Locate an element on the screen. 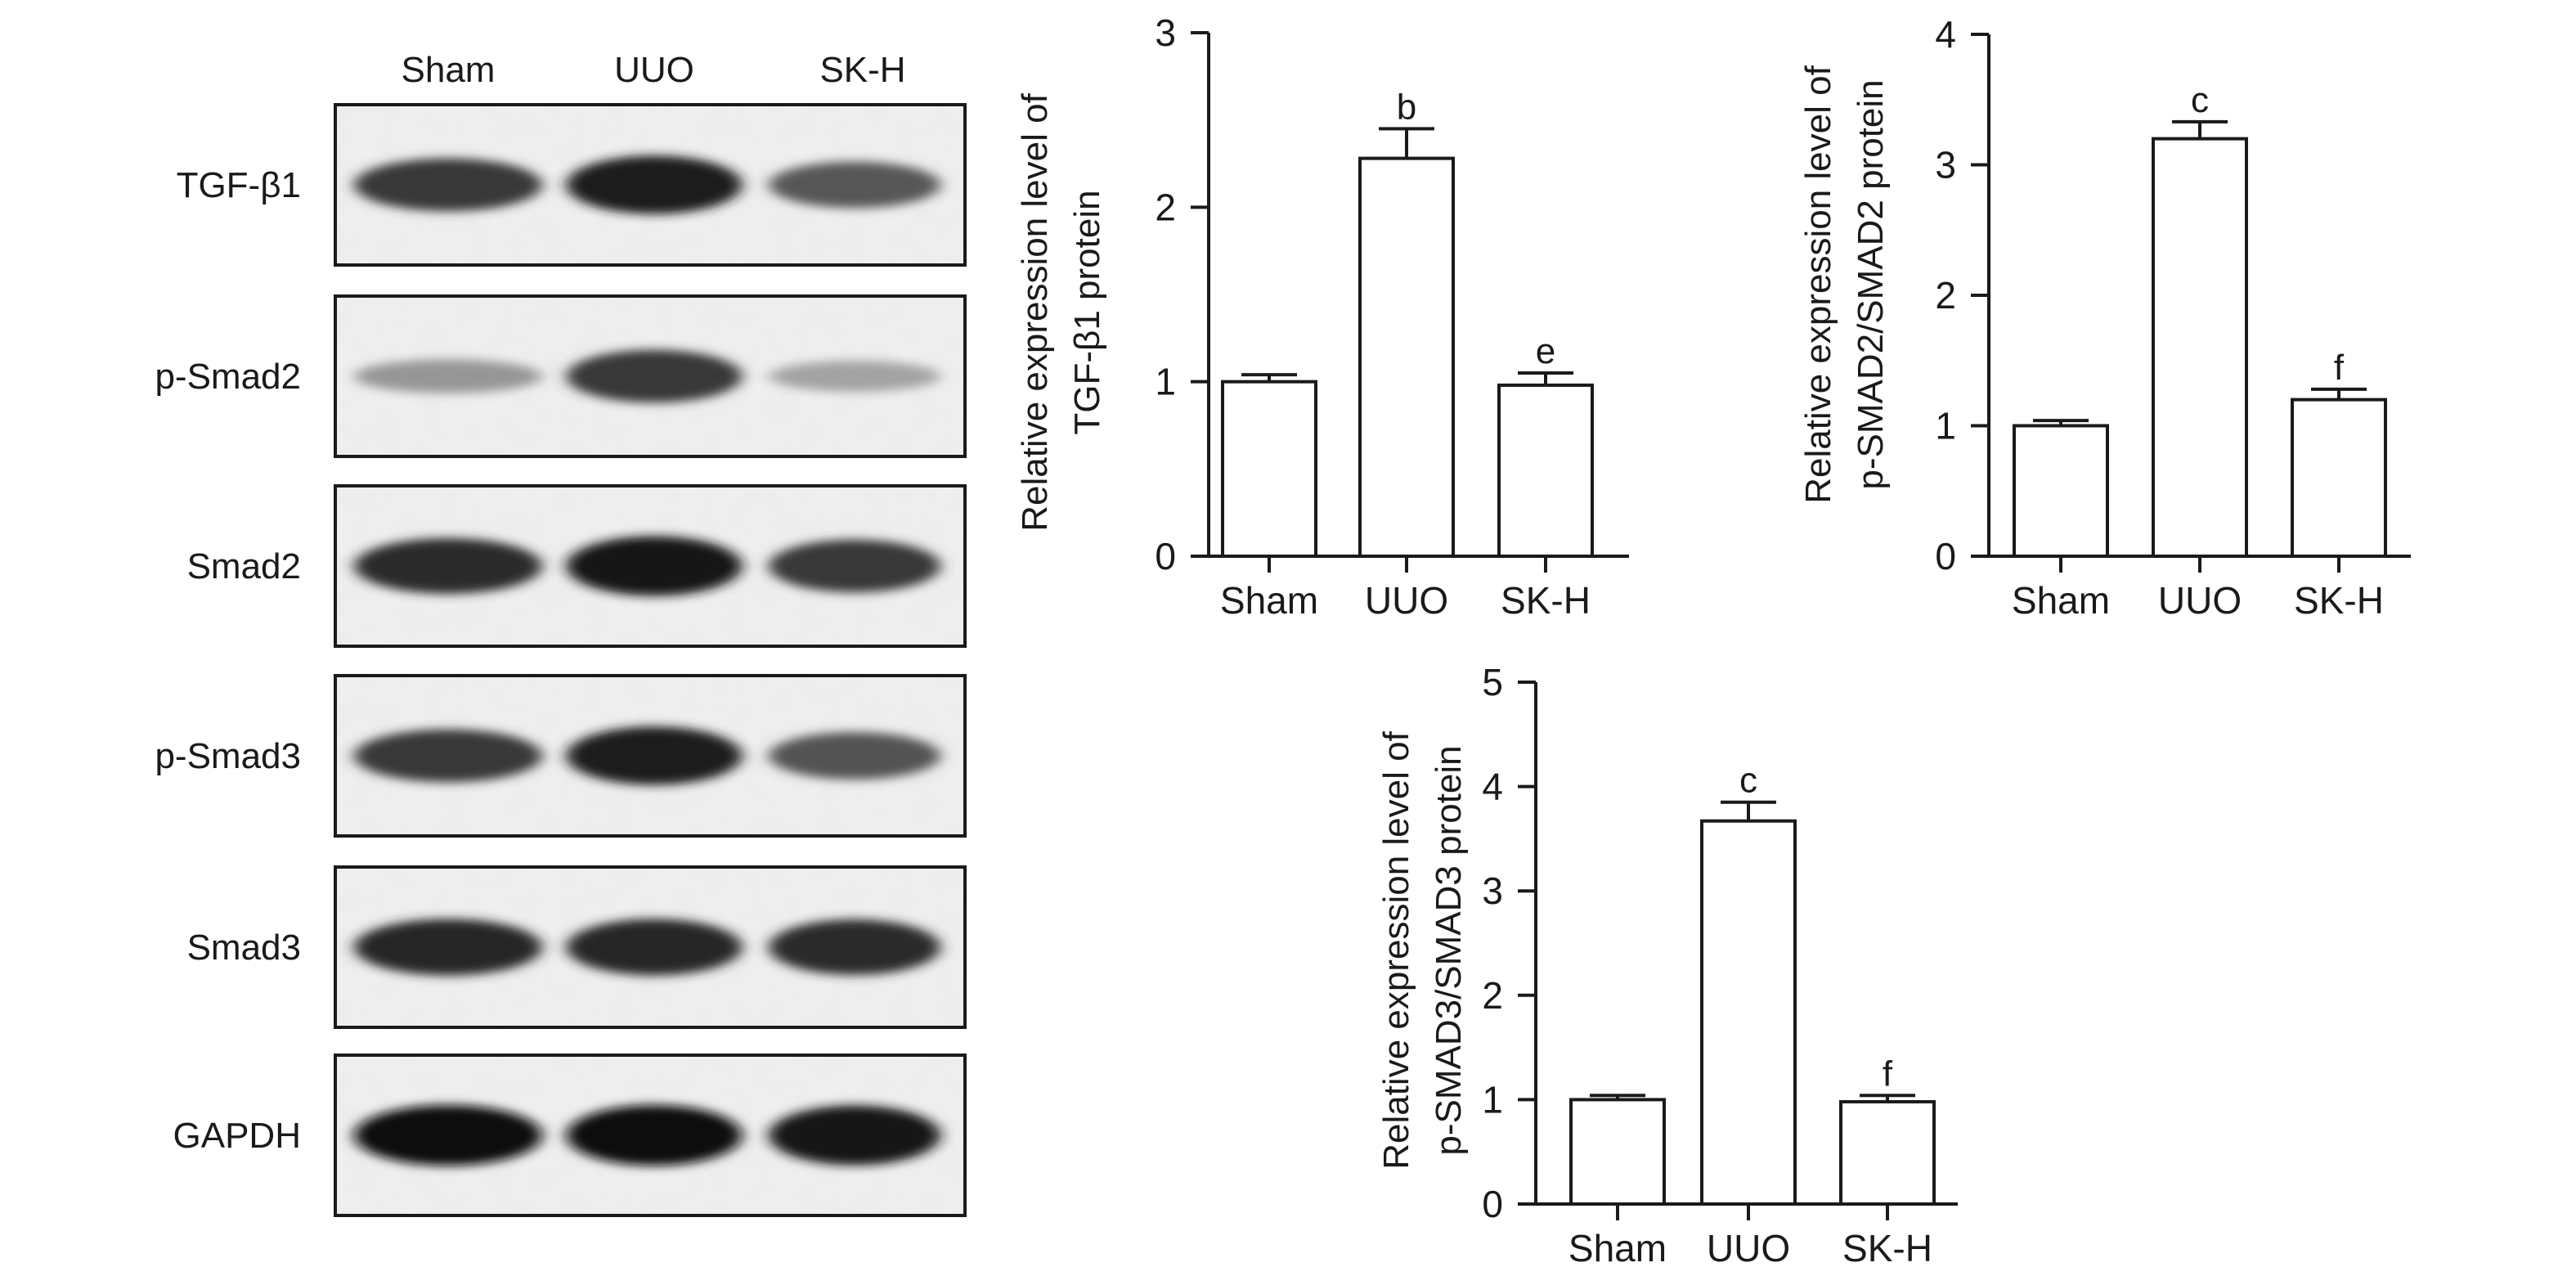 Image resolution: width=2576 pixels, height=1285 pixels. lane-label-uuo: UUO is located at coordinates (654, 70).